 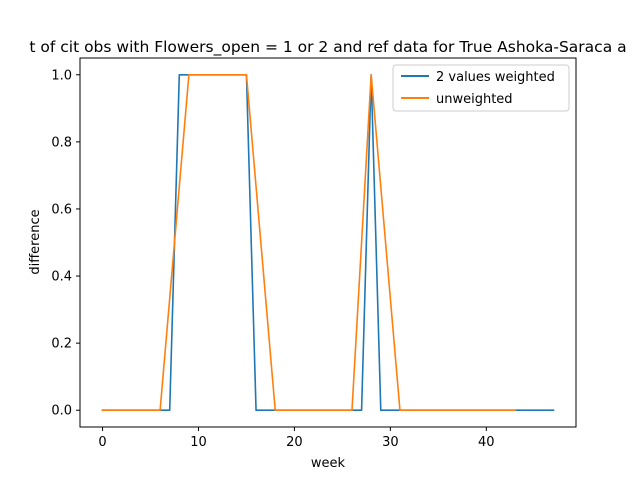 I want to click on x-tick-label: 30, so click(x=390, y=442).